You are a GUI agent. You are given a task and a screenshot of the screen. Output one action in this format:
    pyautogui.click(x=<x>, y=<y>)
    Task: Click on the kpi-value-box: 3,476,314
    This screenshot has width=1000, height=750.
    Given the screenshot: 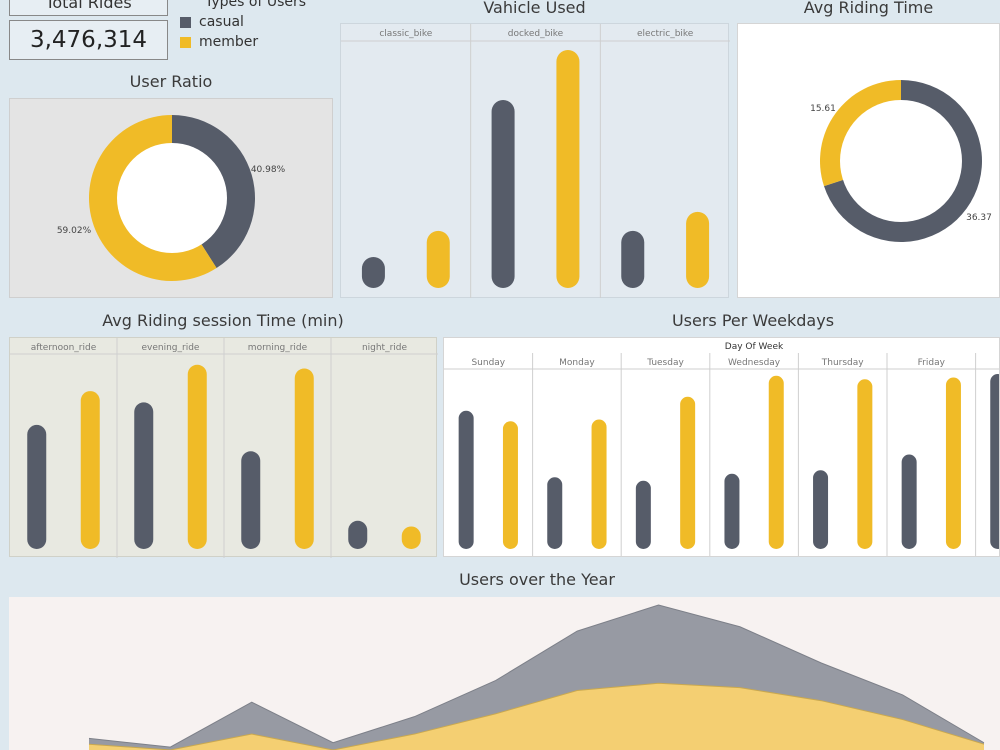 What is the action you would take?
    pyautogui.click(x=88, y=40)
    